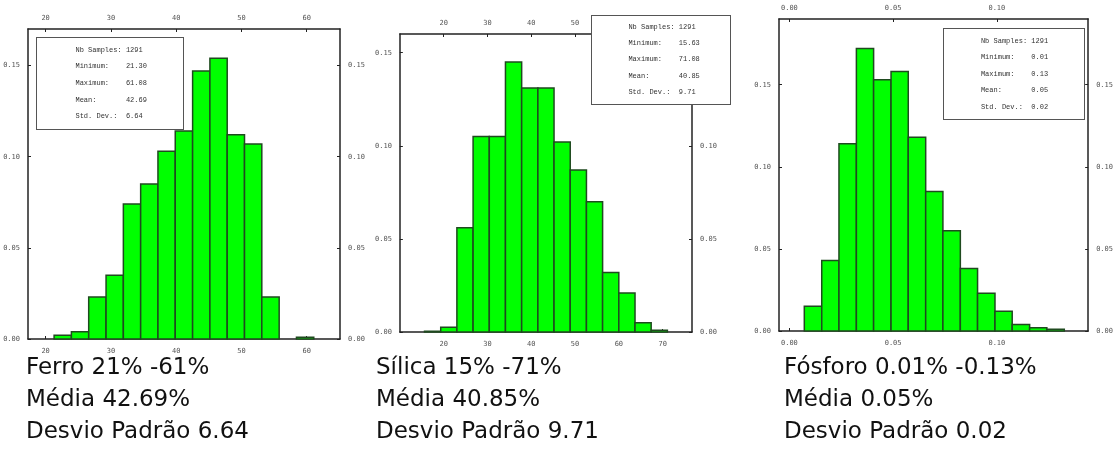 The height and width of the screenshot is (459, 1118). I want to click on text: Ferro 21% -61% Média 42.69% Desvio Padrão 6.64, so click(137, 398).